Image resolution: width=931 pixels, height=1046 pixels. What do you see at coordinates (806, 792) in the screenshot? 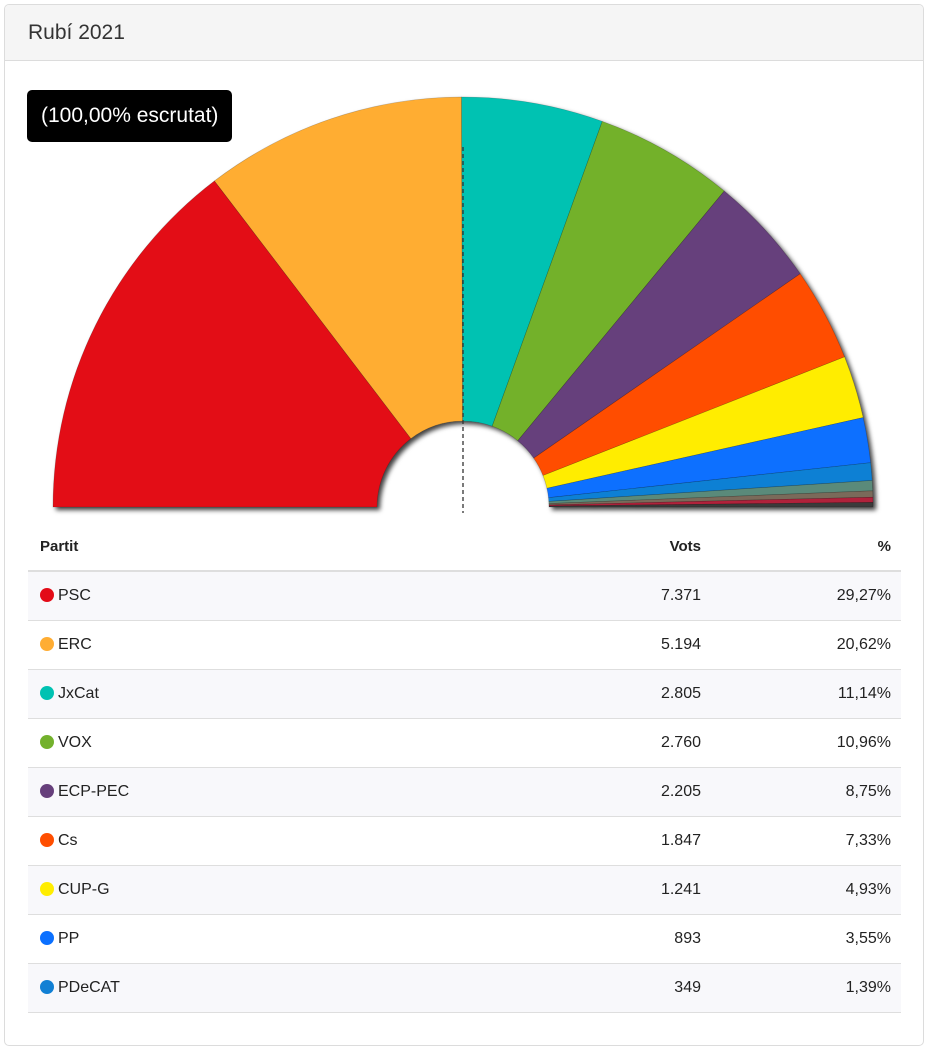
I see `pct-cell: 8,75%` at bounding box center [806, 792].